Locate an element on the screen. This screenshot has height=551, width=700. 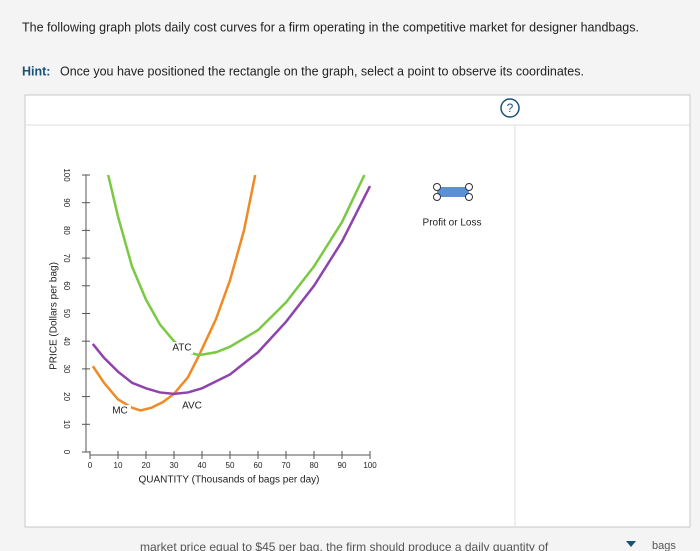
y-tick-label: 70 is located at coordinates (66, 258).